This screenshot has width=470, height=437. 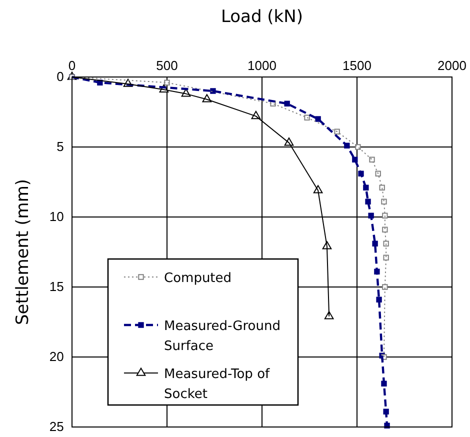 What do you see at coordinates (222, 336) in the screenshot?
I see `legend-label: Measured-Ground Surface` at bounding box center [222, 336].